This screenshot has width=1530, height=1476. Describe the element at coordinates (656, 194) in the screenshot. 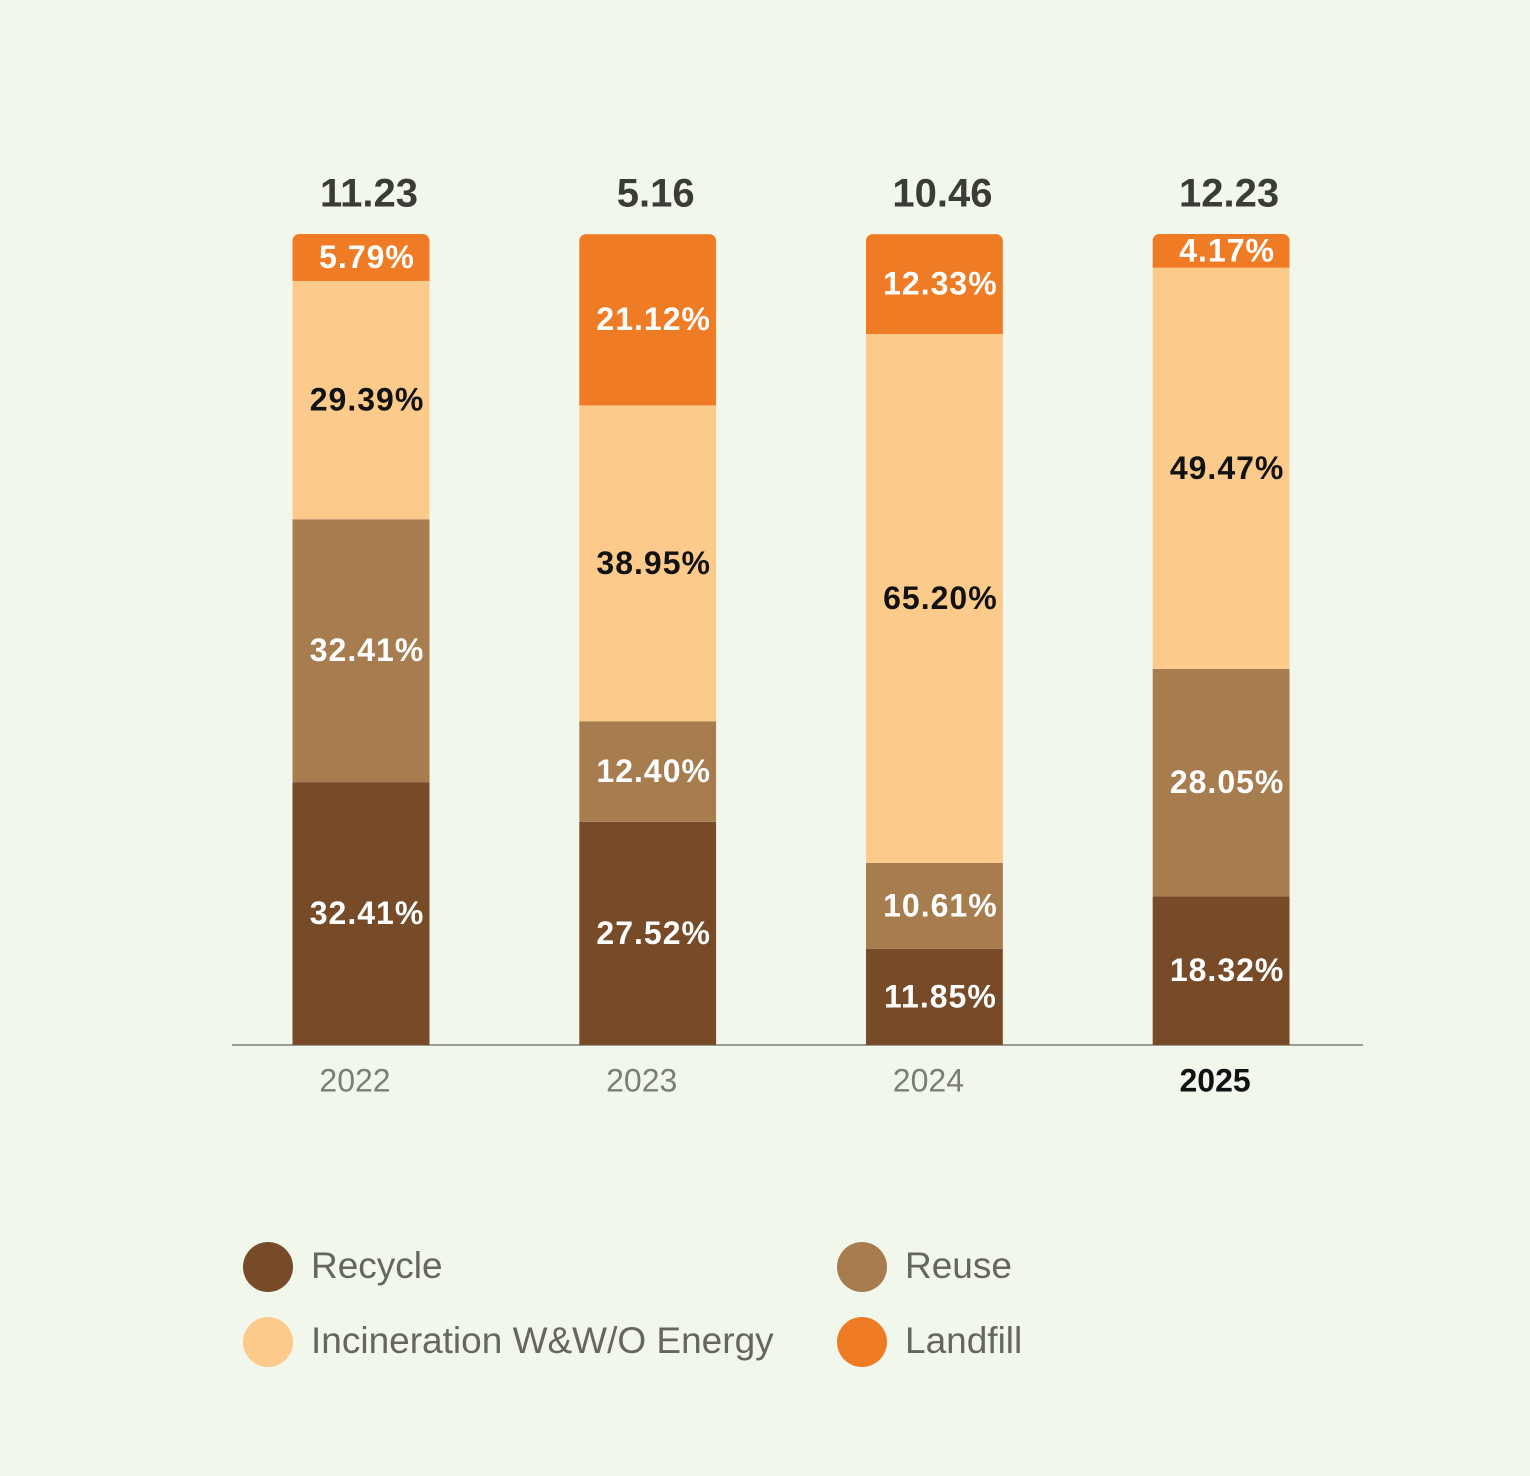

I see `total-label: 5.16` at that location.